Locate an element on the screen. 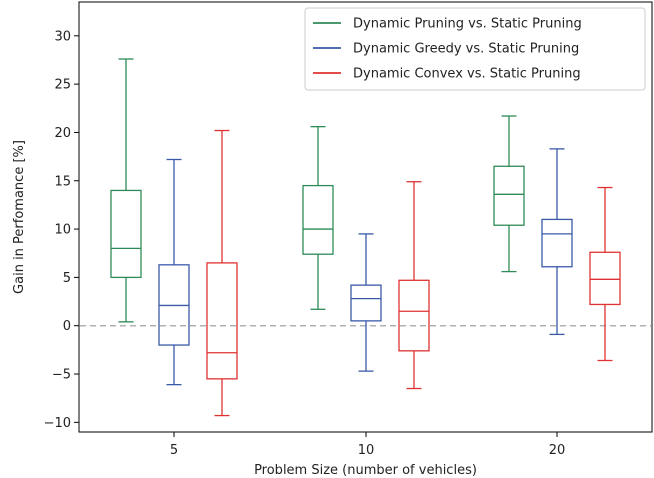 The image size is (654, 478). y-tick-label: 10 is located at coordinates (62, 230).